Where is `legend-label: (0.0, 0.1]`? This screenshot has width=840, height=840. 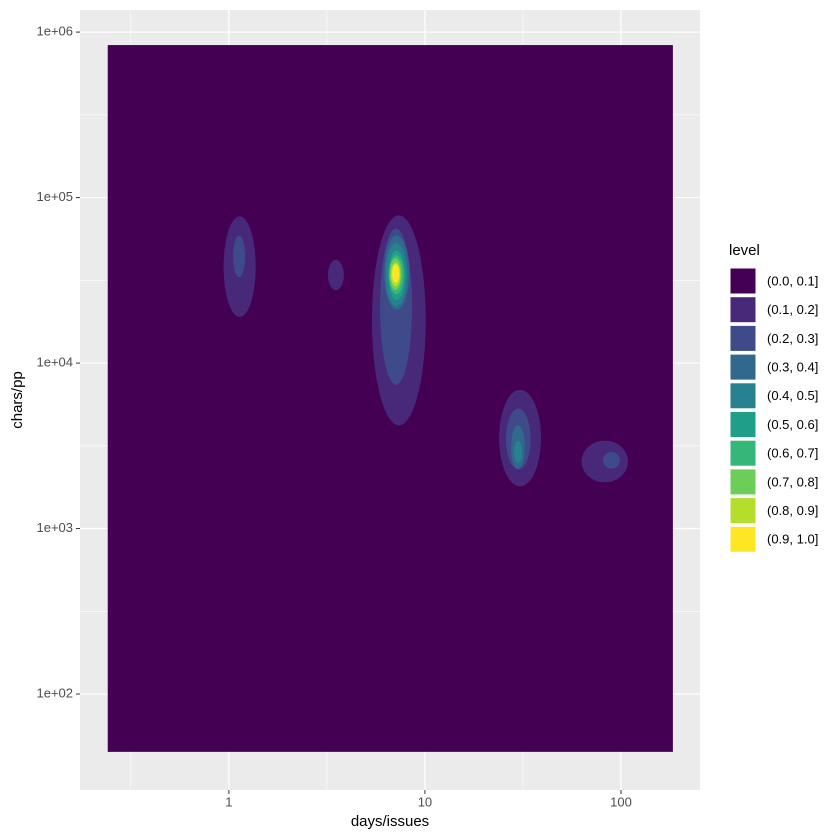
legend-label: (0.0, 0.1] is located at coordinates (792, 280).